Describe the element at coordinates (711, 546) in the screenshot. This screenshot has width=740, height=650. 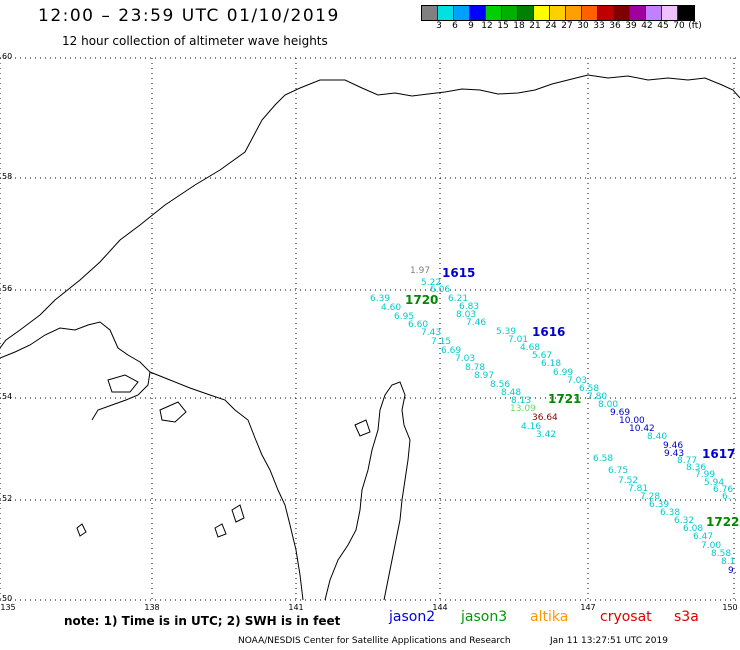
I see `wave-height-value: 7.00` at that location.